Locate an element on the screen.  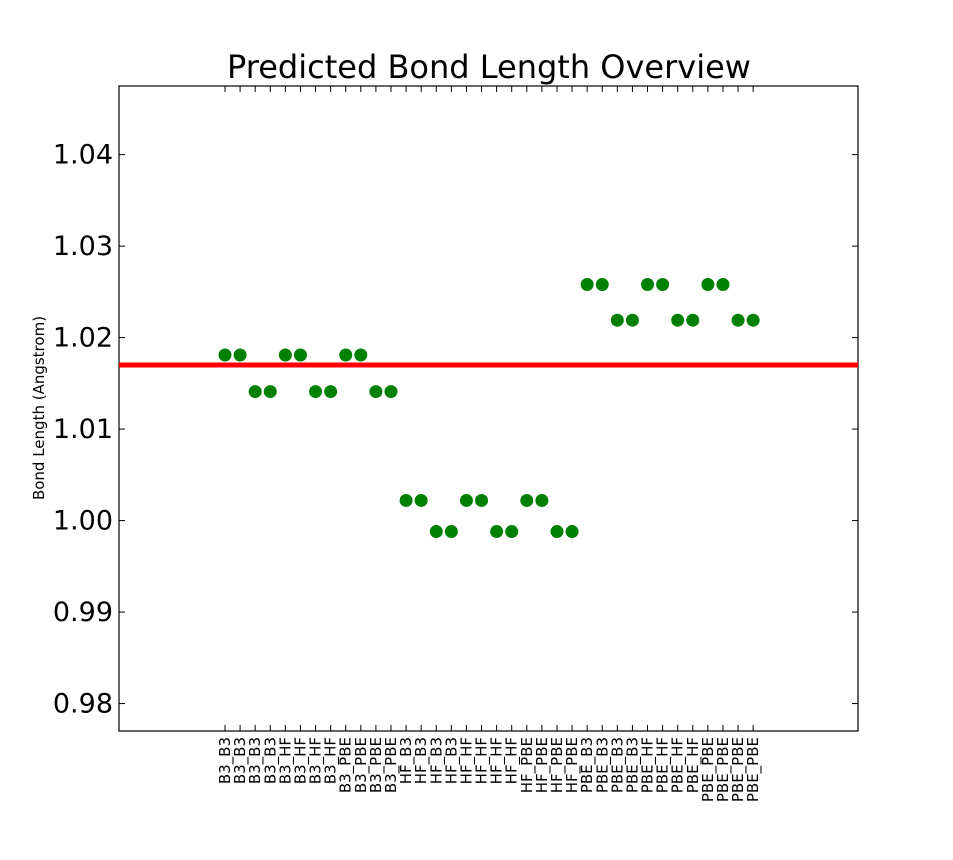
y-tick-label: 0.99 is located at coordinates (83, 612).